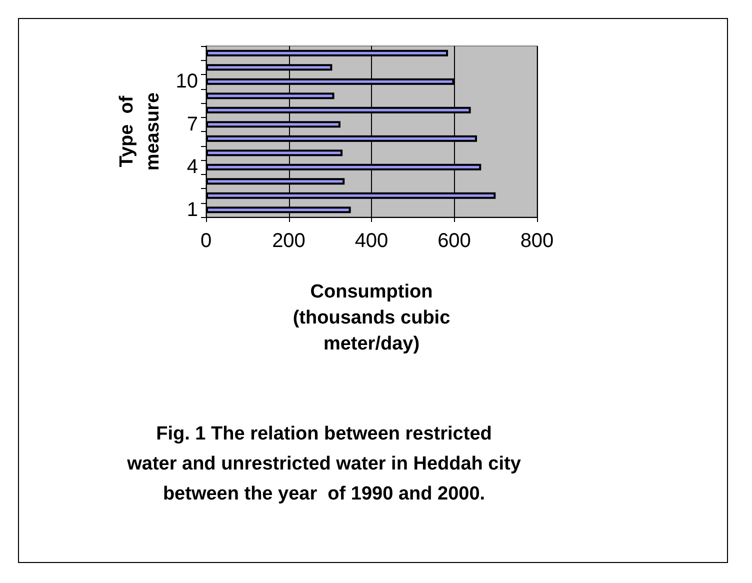  I want to click on y-axis-title: Type of measure, so click(140, 131).